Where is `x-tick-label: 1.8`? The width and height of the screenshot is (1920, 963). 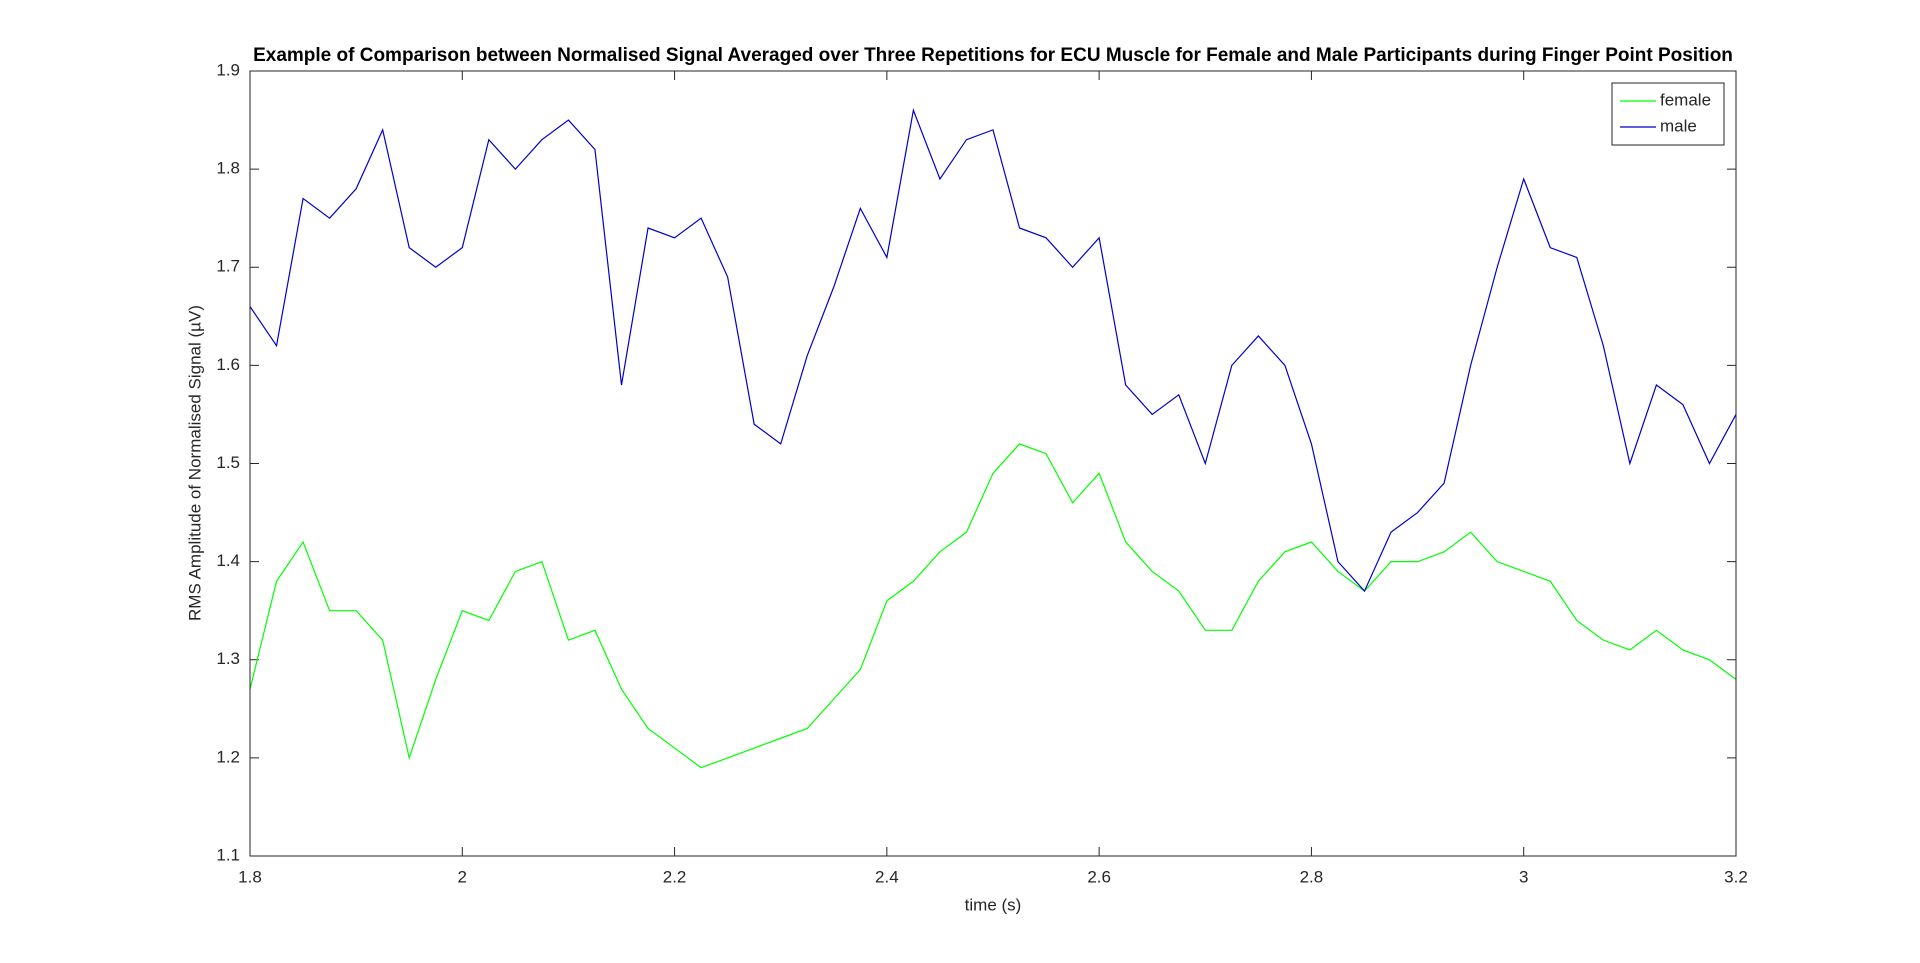
x-tick-label: 1.8 is located at coordinates (250, 876).